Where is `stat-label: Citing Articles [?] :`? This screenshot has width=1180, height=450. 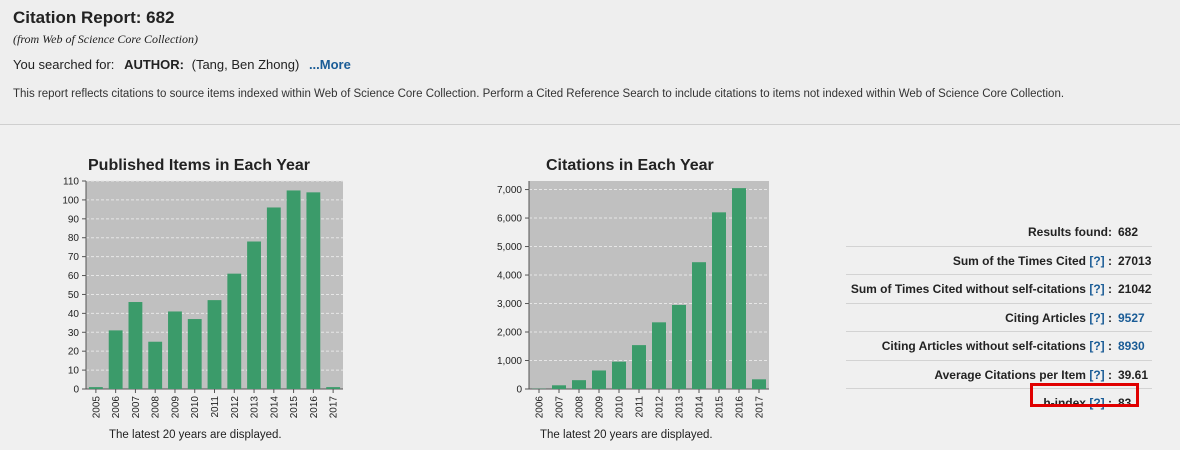
stat-label: Citing Articles [?] : is located at coordinates (1058, 317).